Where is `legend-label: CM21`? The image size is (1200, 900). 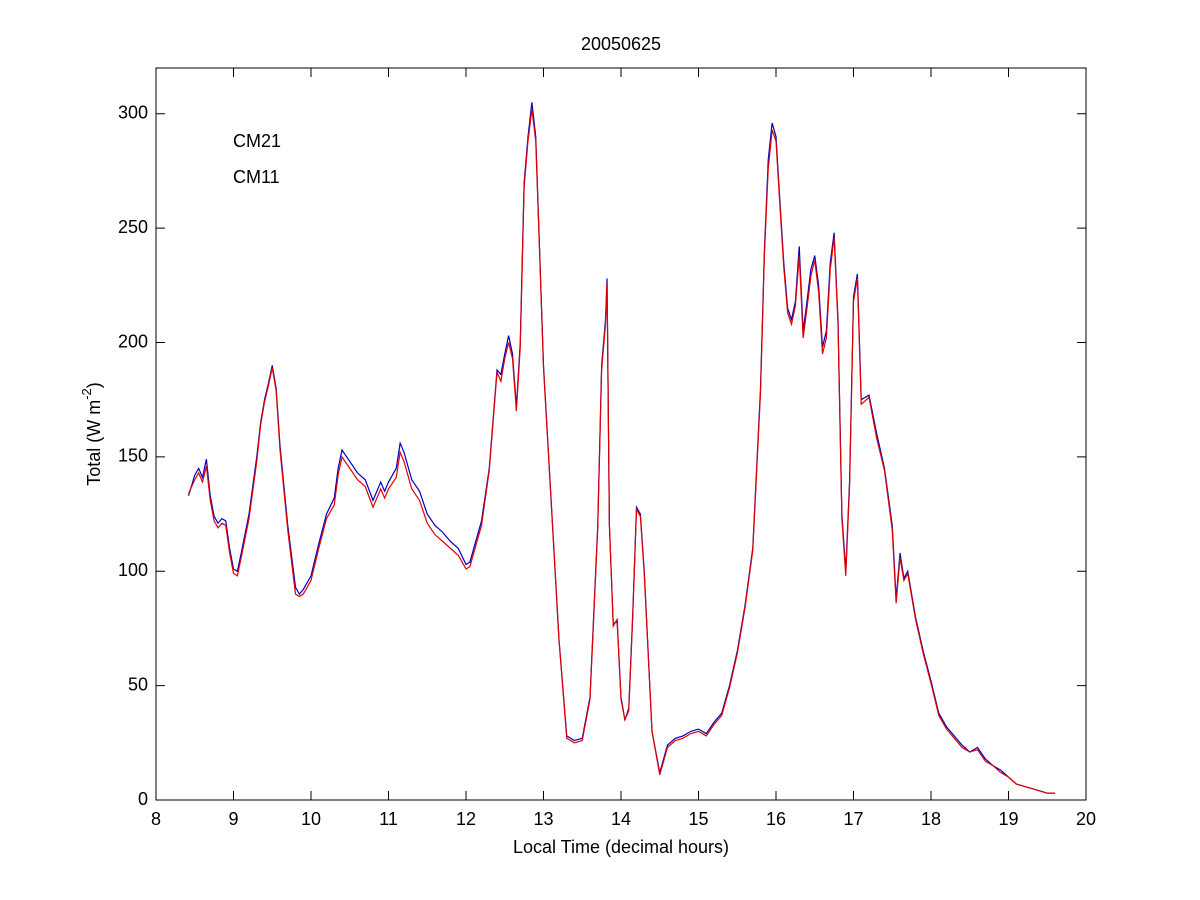 legend-label: CM21 is located at coordinates (257, 141).